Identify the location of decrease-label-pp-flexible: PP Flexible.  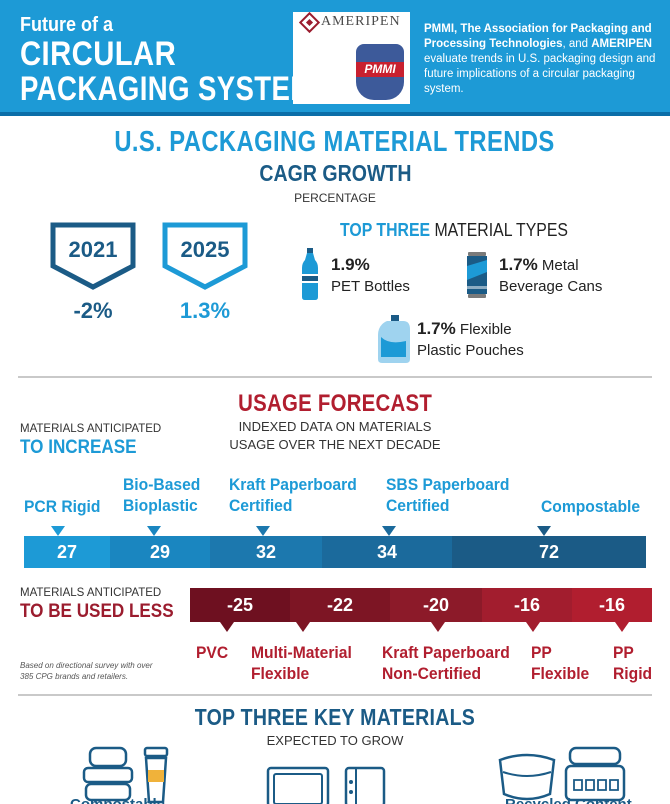
(560, 663).